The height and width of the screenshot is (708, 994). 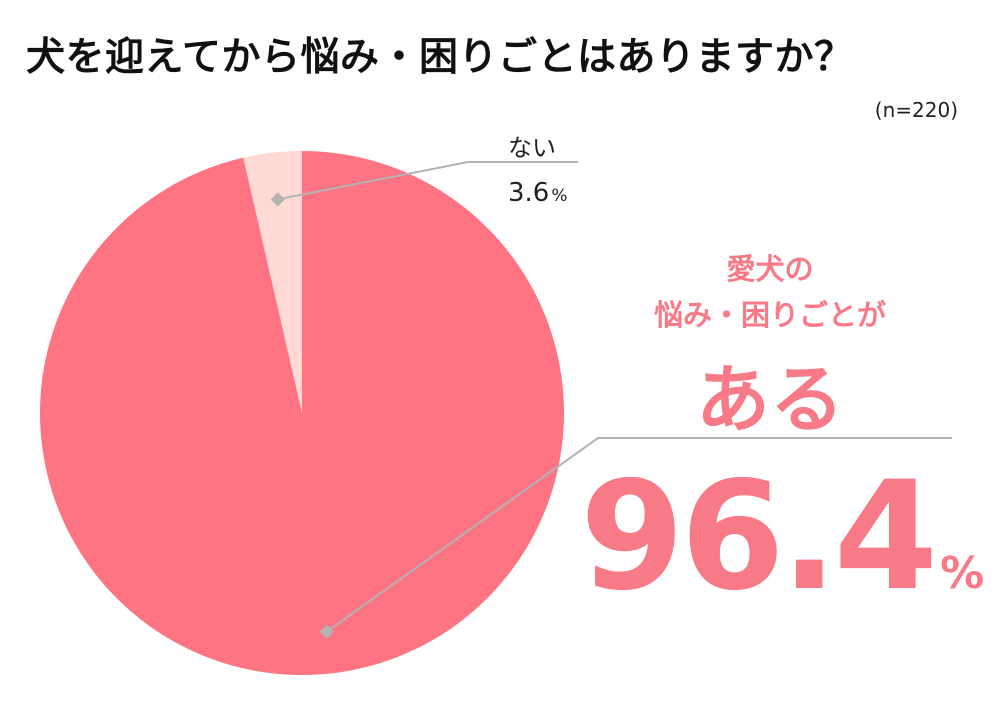 I want to click on slice-label-aru-emphasis: ある, so click(x=770, y=400).